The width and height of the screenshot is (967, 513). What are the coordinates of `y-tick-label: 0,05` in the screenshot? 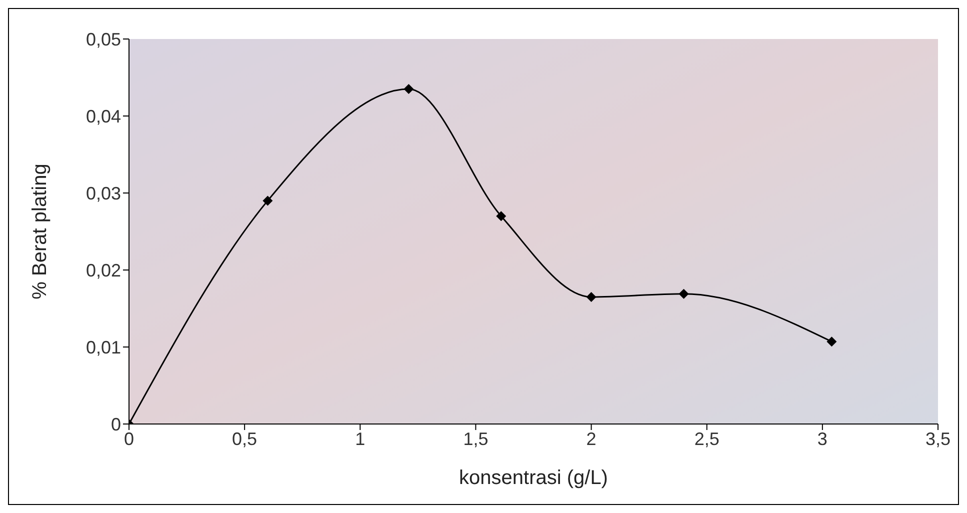 It's located at (103, 39).